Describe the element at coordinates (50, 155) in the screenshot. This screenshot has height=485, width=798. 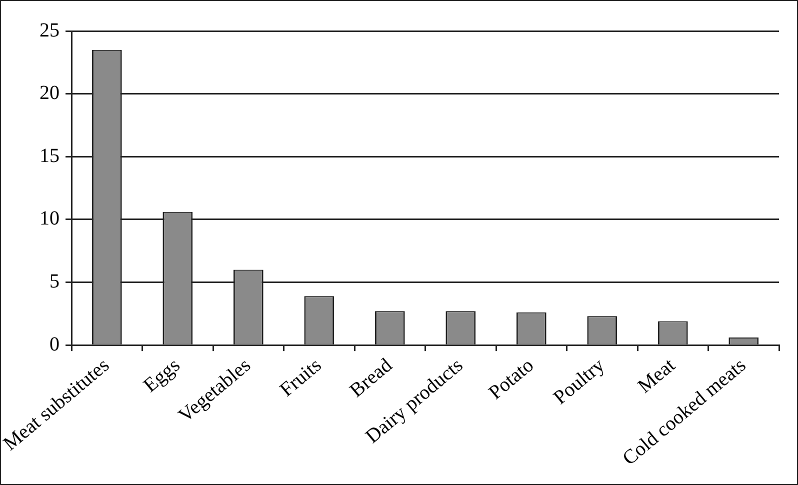
I see `y-tick-label: 15` at that location.